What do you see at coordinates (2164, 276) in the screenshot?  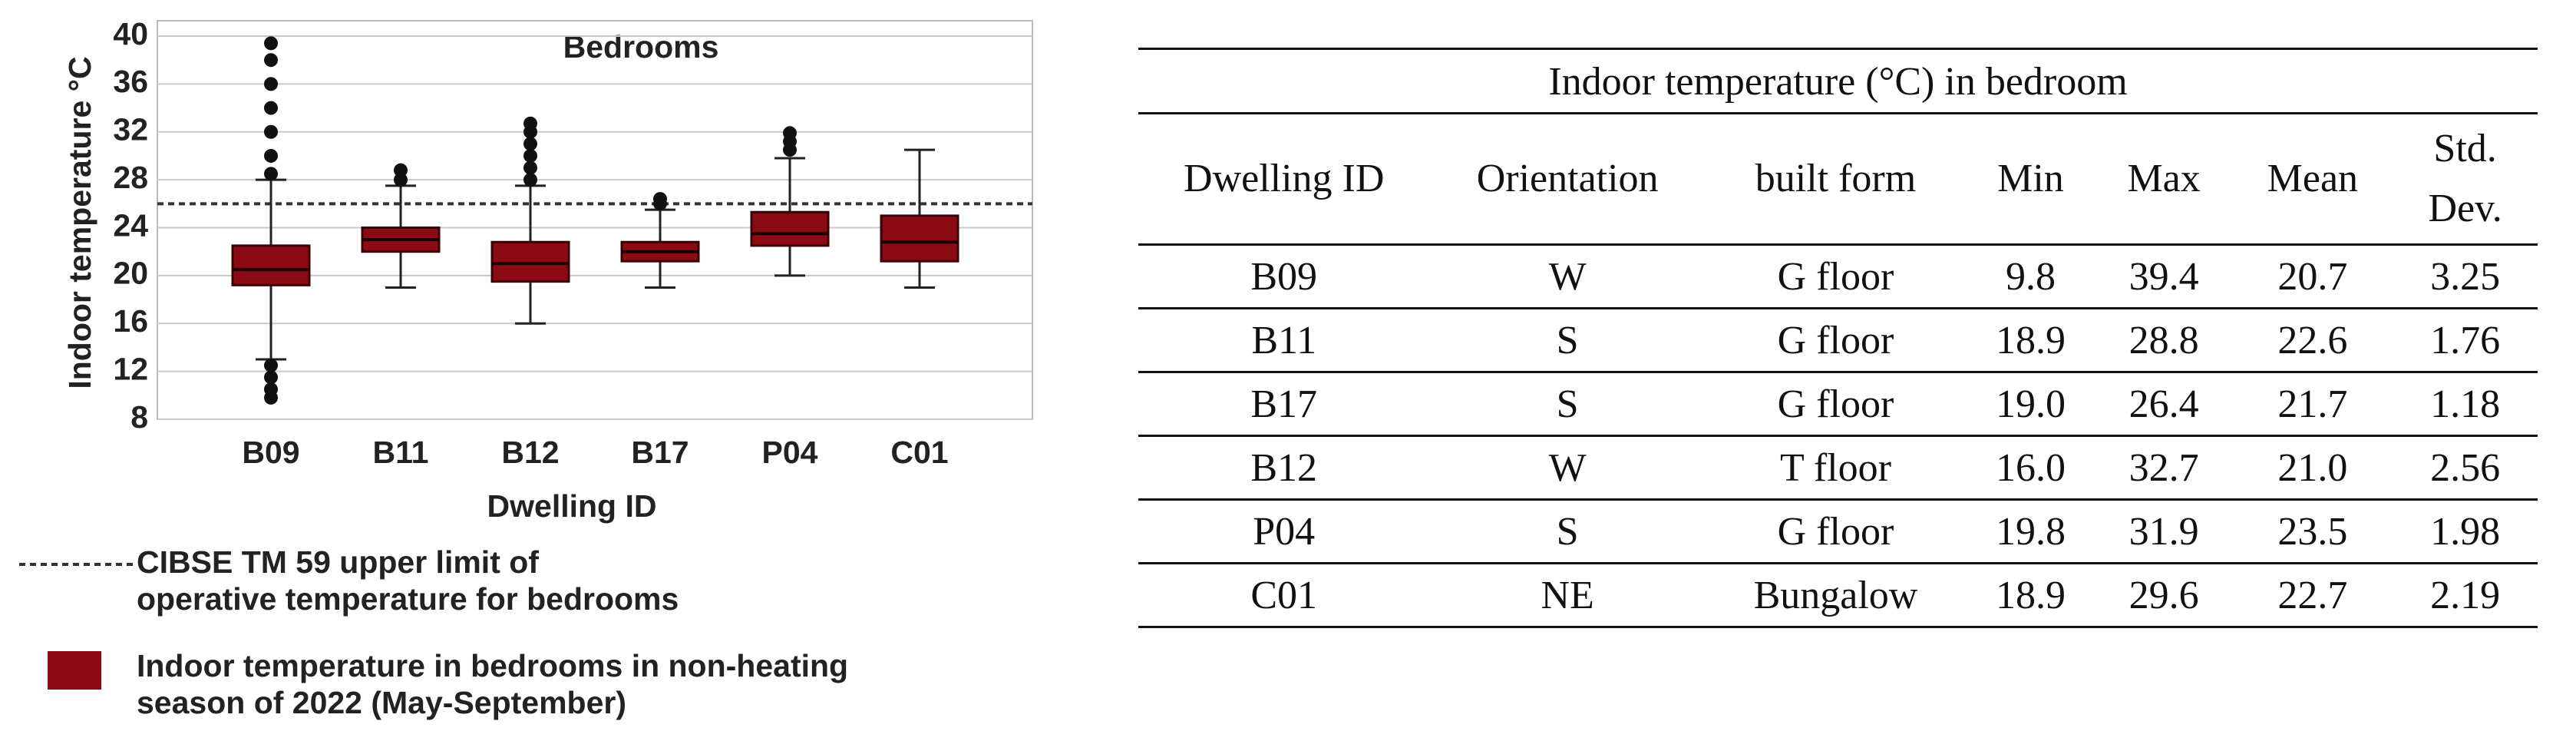 I see `table-cell: 39.4` at bounding box center [2164, 276].